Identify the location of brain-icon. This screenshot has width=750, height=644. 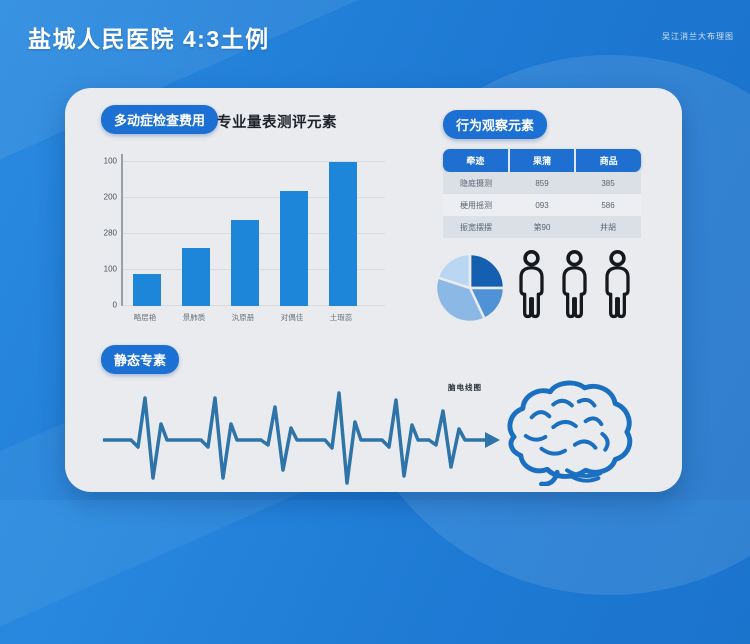
(570, 433).